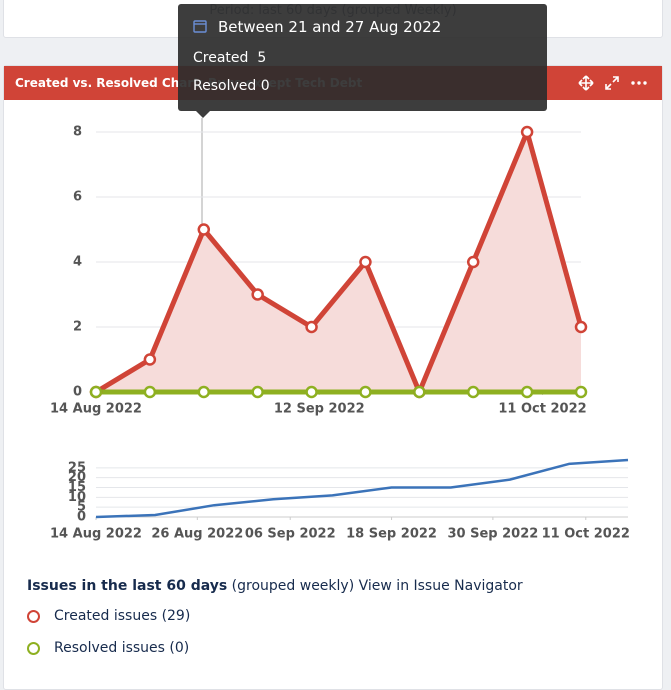 This screenshot has height=690, width=671. Describe the element at coordinates (440, 586) in the screenshot. I see `navigator-link: View in Issue Navigator` at that location.